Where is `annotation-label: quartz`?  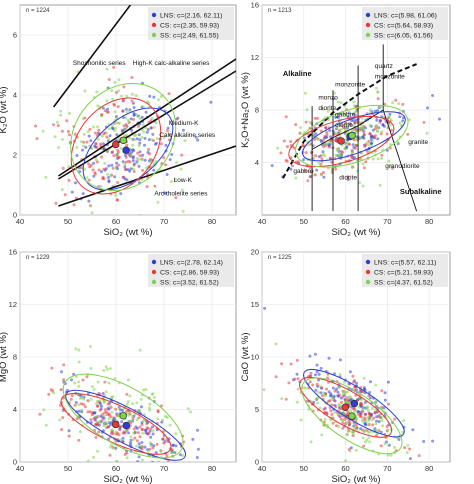 annotation-label: quartz is located at coordinates (384, 66).